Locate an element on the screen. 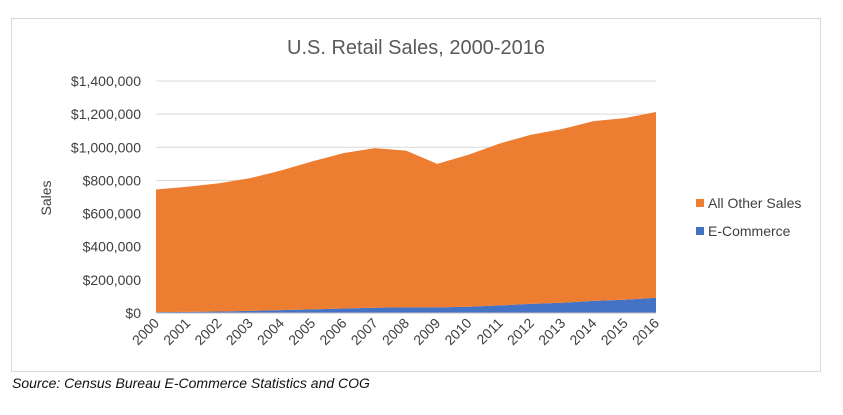 The height and width of the screenshot is (415, 843). legend-swatch-e-commerce is located at coordinates (700, 231).